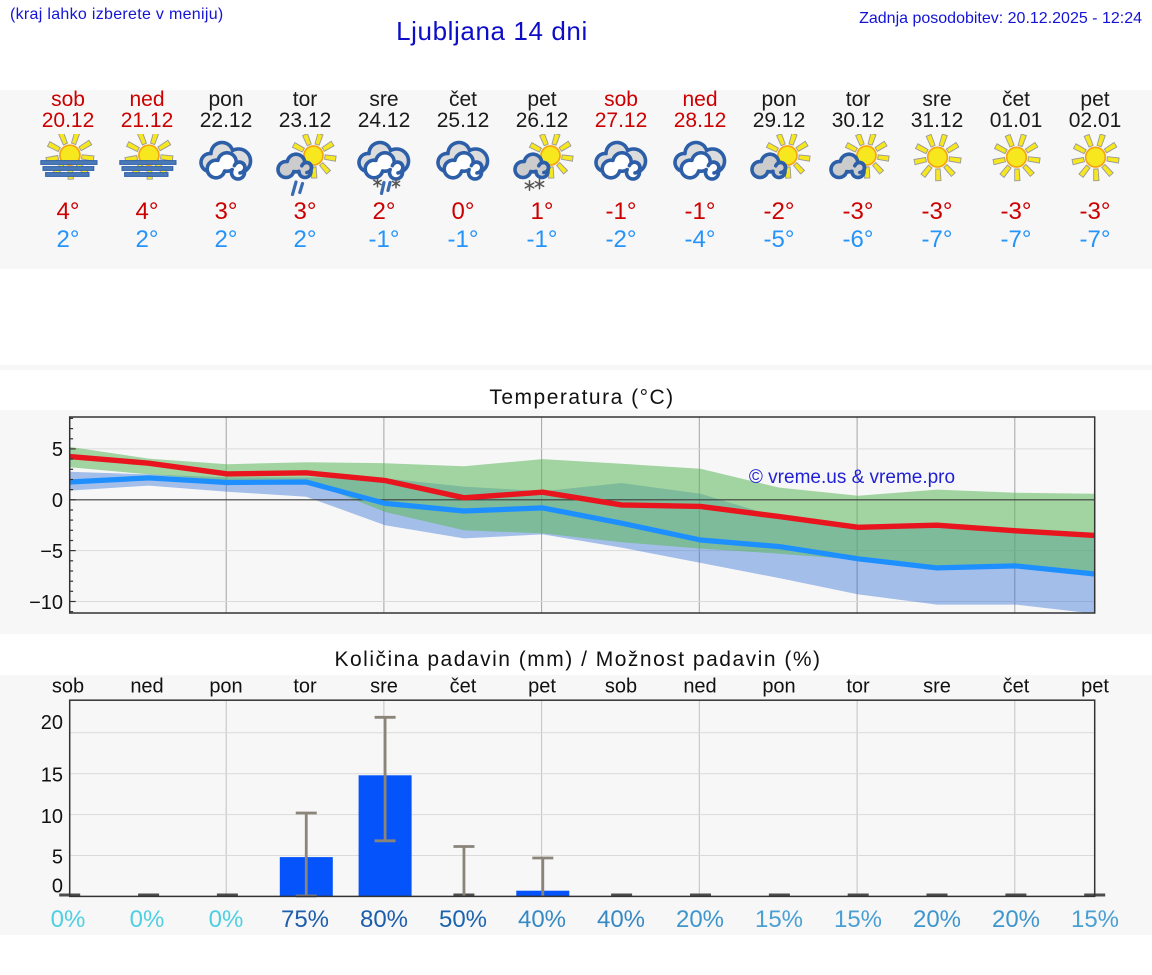  What do you see at coordinates (52, 776) in the screenshot?
I see `svg-text: 15` at bounding box center [52, 776].